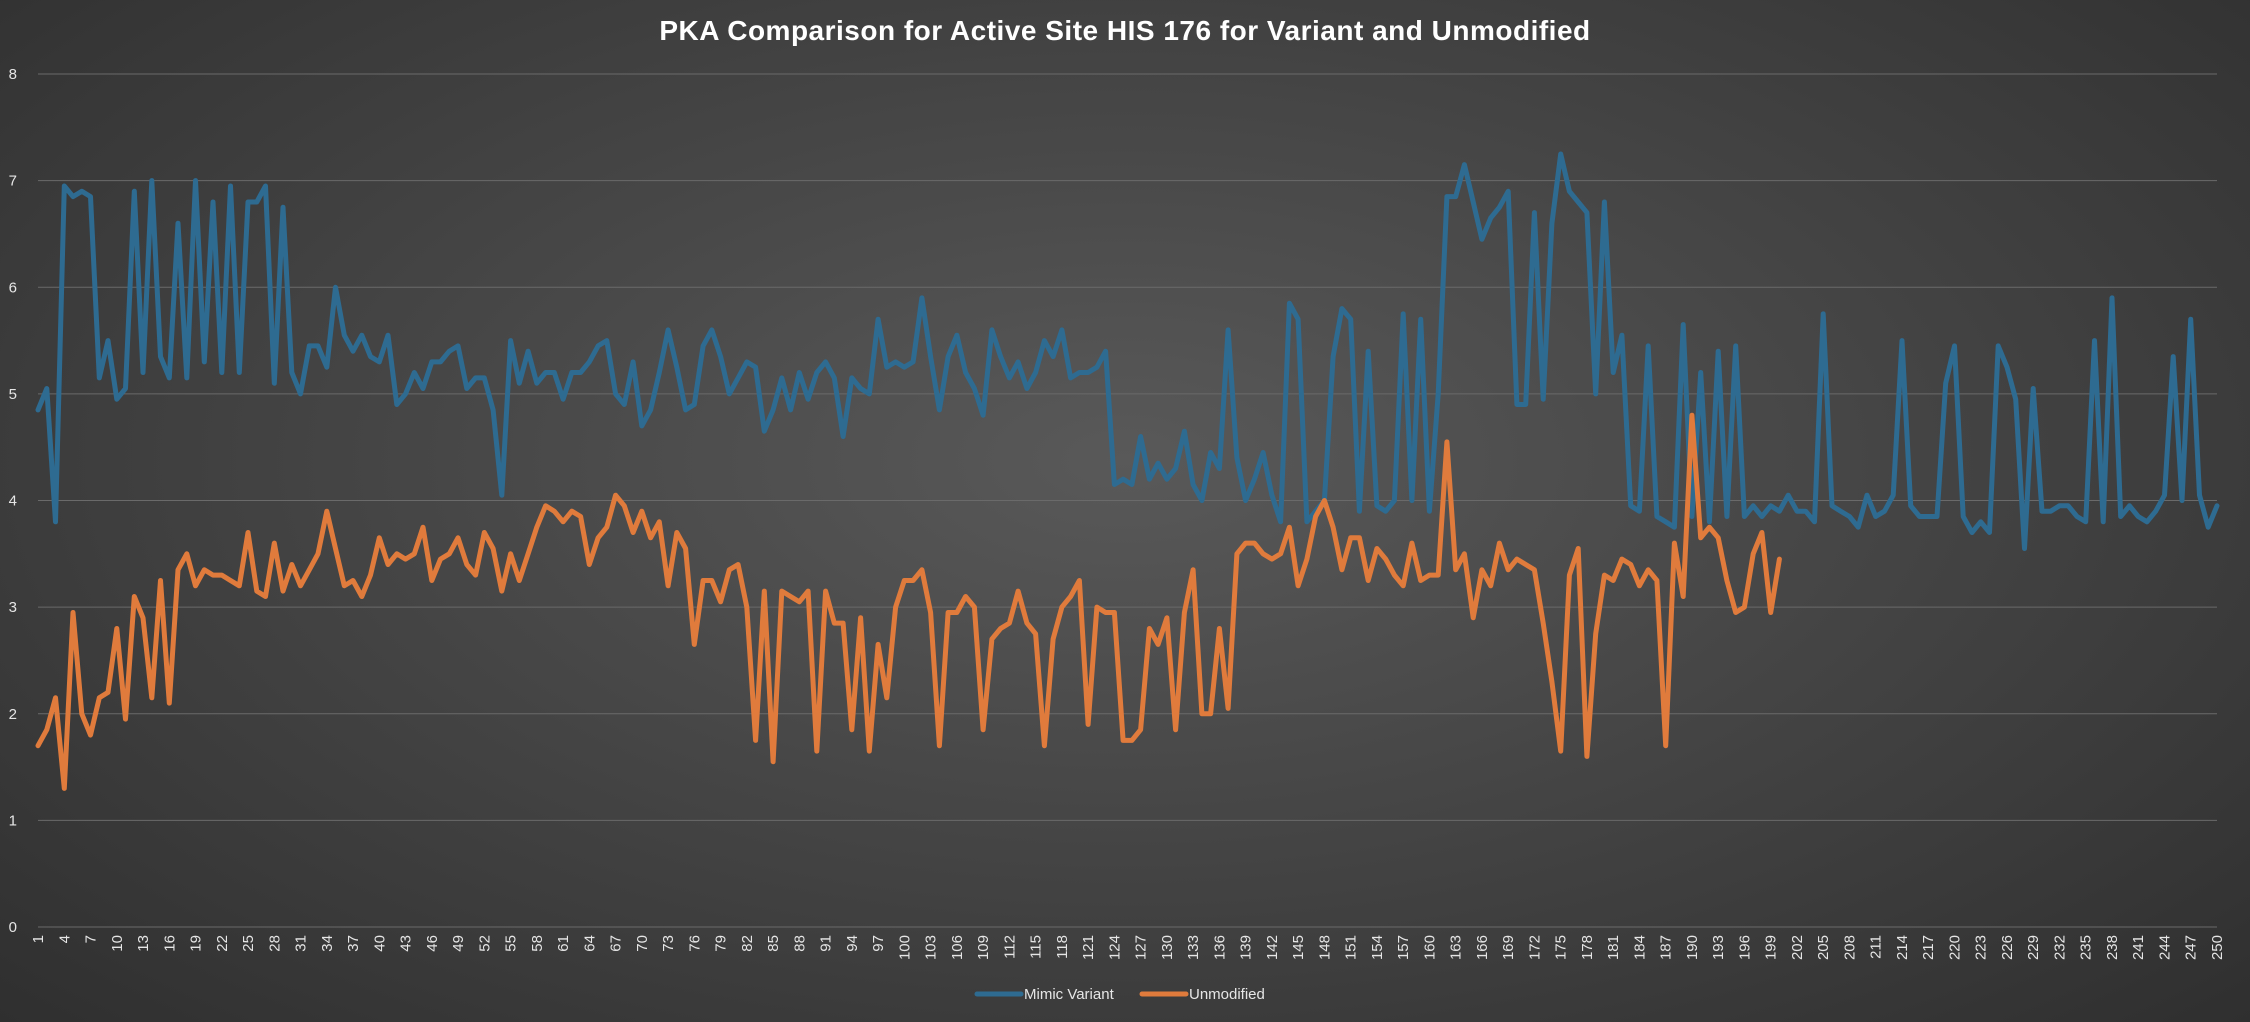  What do you see at coordinates (799, 943) in the screenshot?
I see `x-tick-label: 88` at bounding box center [799, 943].